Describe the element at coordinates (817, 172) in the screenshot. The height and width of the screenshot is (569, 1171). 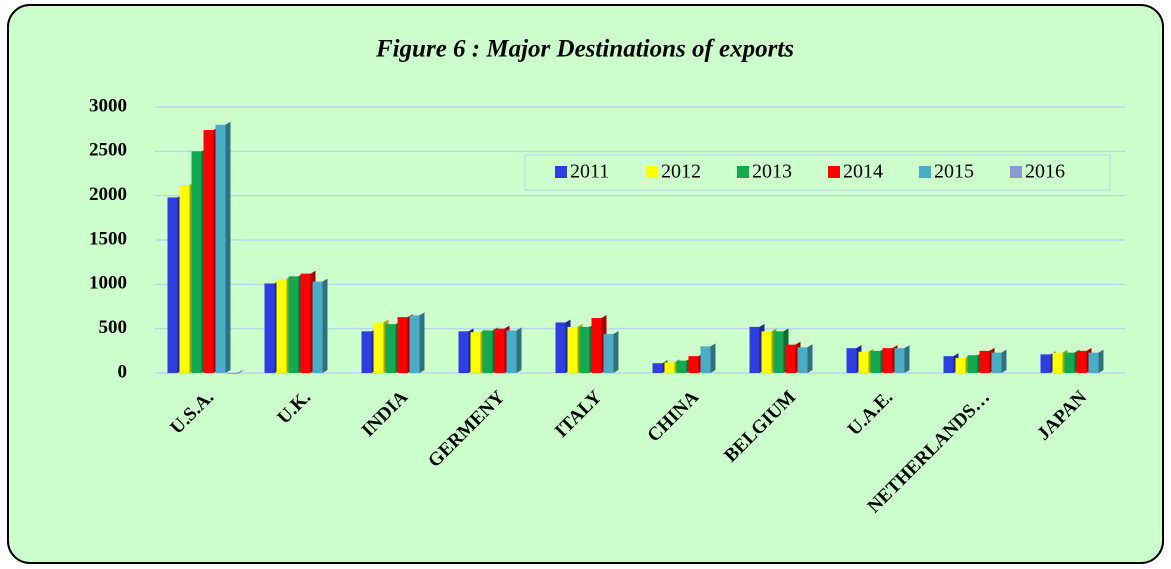
I see `legend-box` at that location.